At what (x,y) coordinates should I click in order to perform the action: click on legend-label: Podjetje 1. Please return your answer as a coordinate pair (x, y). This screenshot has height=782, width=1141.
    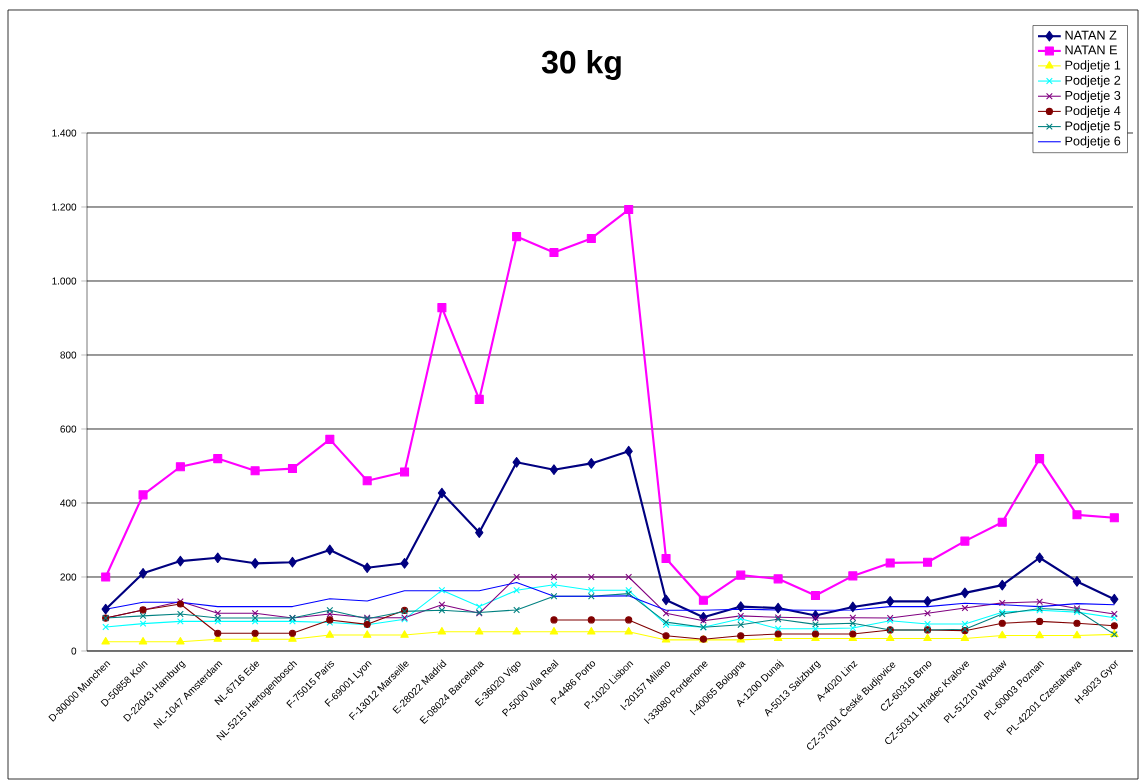
    Looking at the image, I should click on (1093, 66).